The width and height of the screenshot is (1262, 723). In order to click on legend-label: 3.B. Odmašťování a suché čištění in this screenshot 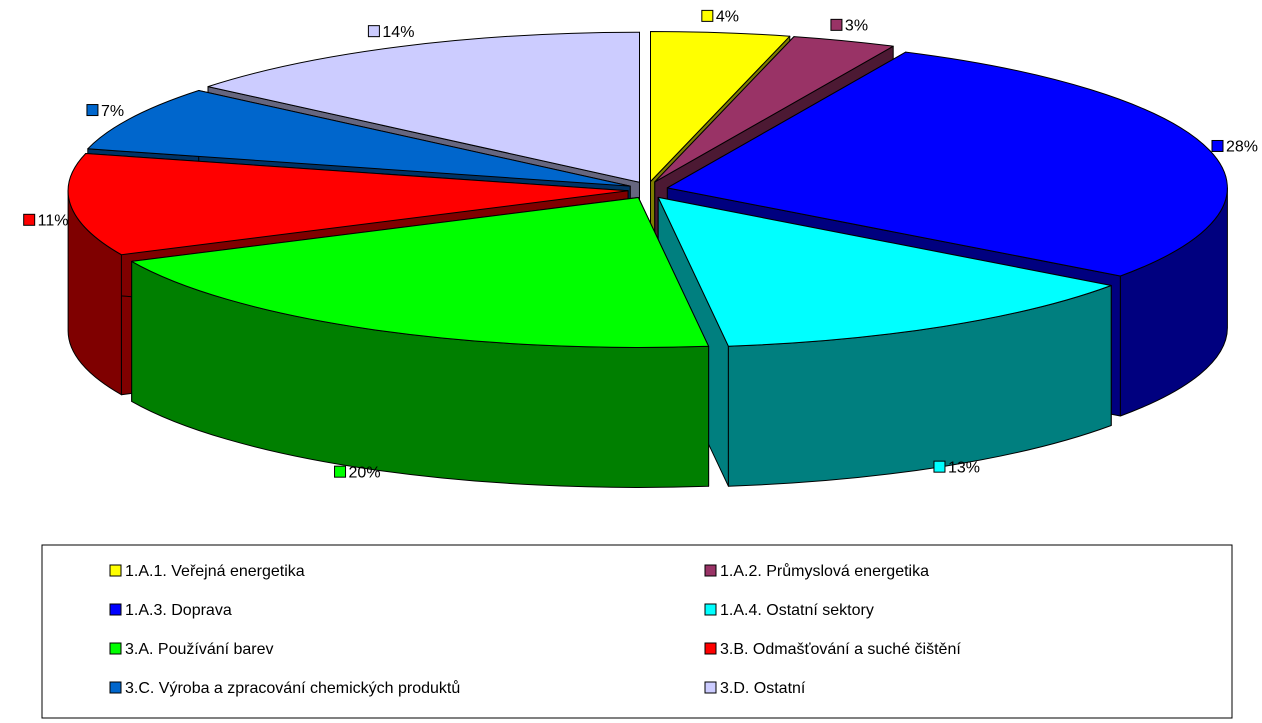, I will do `click(840, 649)`.